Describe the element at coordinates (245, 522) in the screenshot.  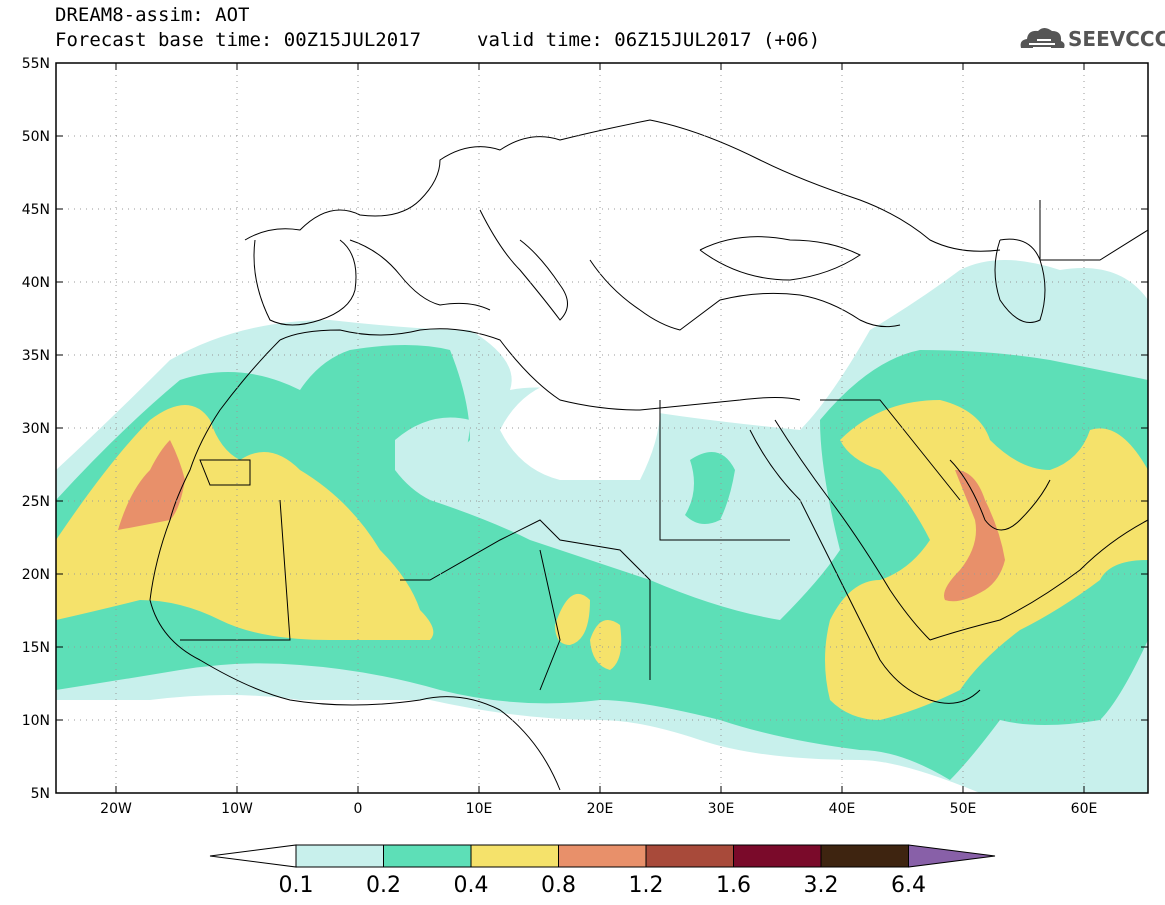
I see `aot-contour-0.4-west` at that location.